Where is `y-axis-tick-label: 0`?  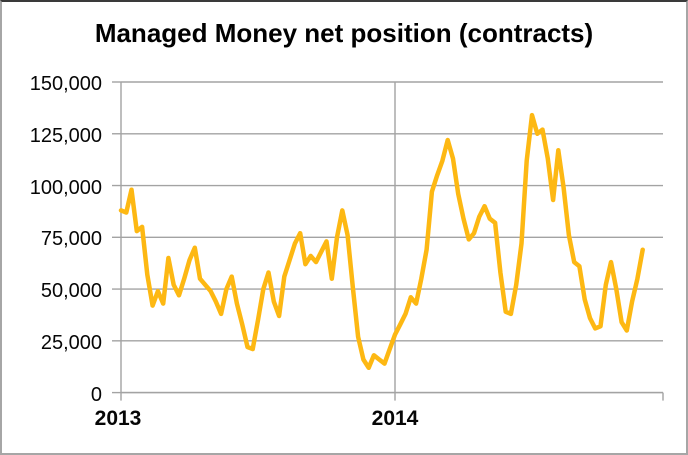 y-axis-tick-label: 0 is located at coordinates (96, 394).